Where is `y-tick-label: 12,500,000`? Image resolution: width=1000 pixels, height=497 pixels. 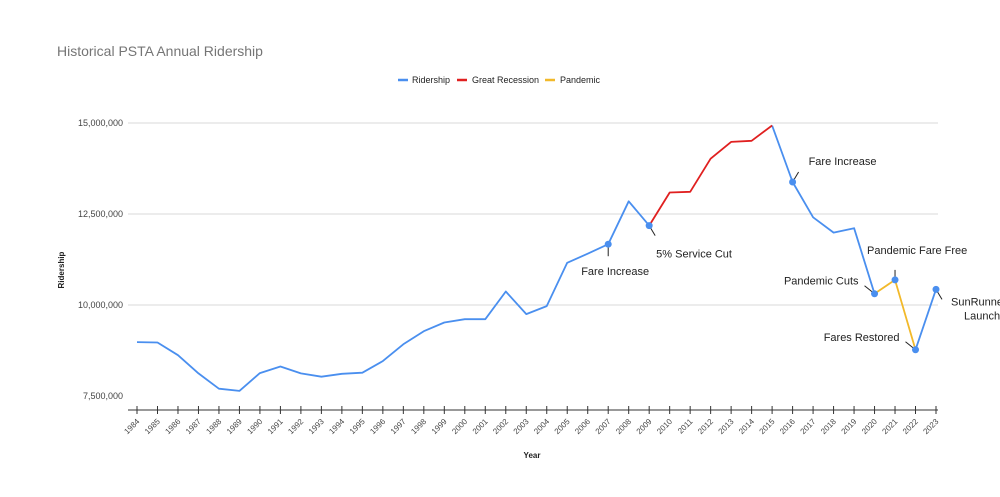 y-tick-label: 12,500,000 is located at coordinates (100, 214).